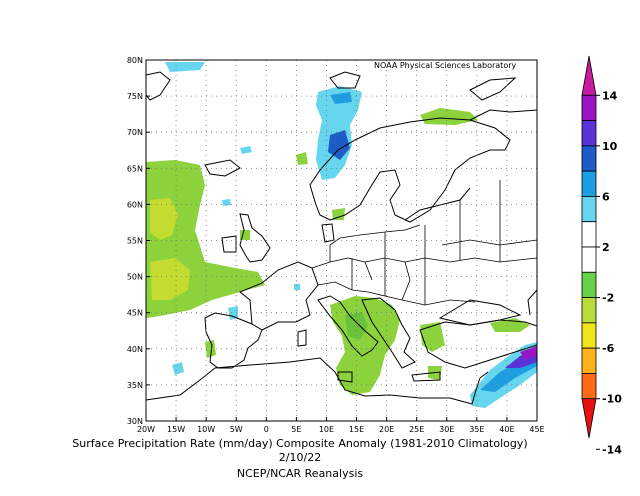 This screenshot has width=640, height=496. Describe the element at coordinates (536, 429) in the screenshot. I see `longitude-label: 45E` at that location.